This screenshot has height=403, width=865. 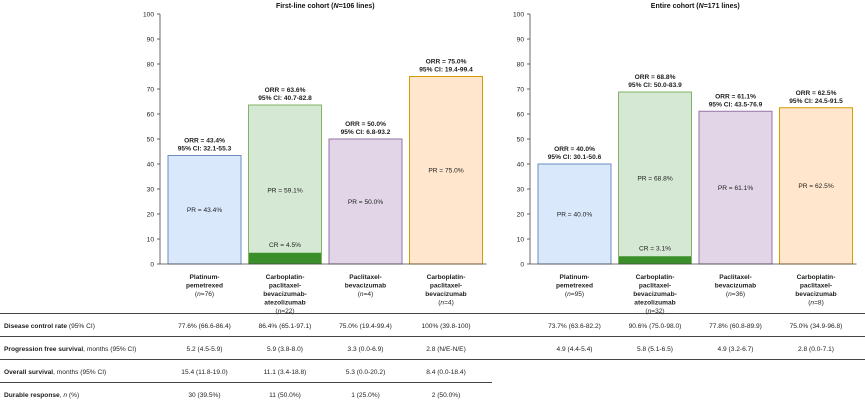 What do you see at coordinates (574, 294) in the screenshot?
I see `category-n-label: (n=95)` at bounding box center [574, 294].